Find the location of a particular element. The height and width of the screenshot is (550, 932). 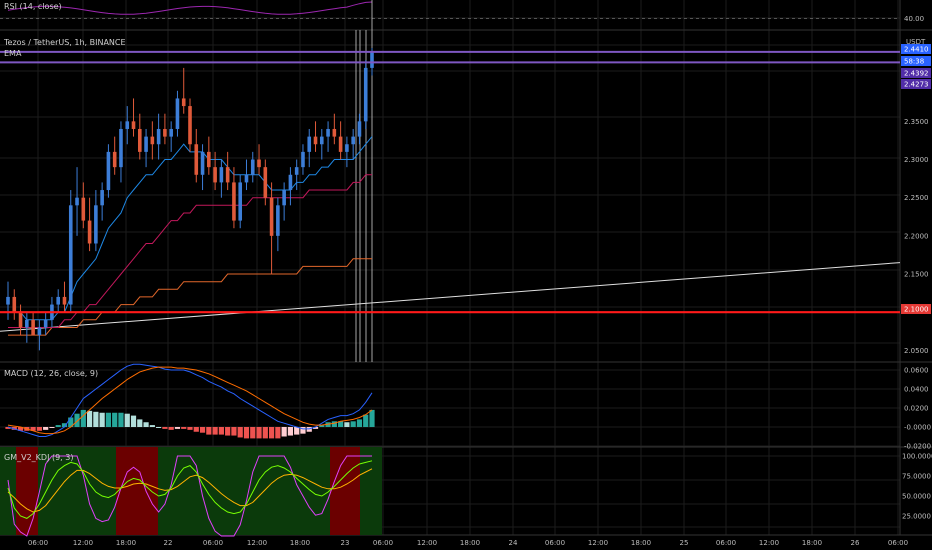

macd-tick-label: 0.0200 is located at coordinates (916, 409).